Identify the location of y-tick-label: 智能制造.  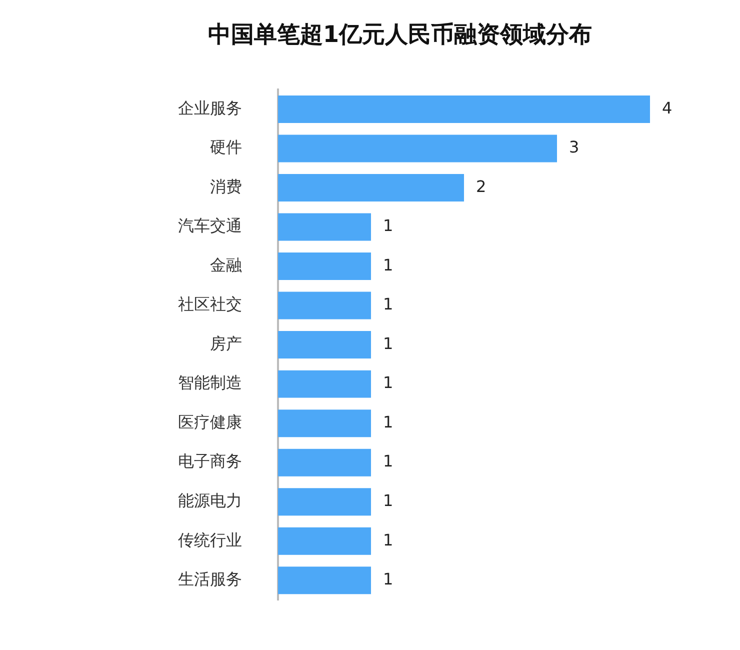
(210, 382).